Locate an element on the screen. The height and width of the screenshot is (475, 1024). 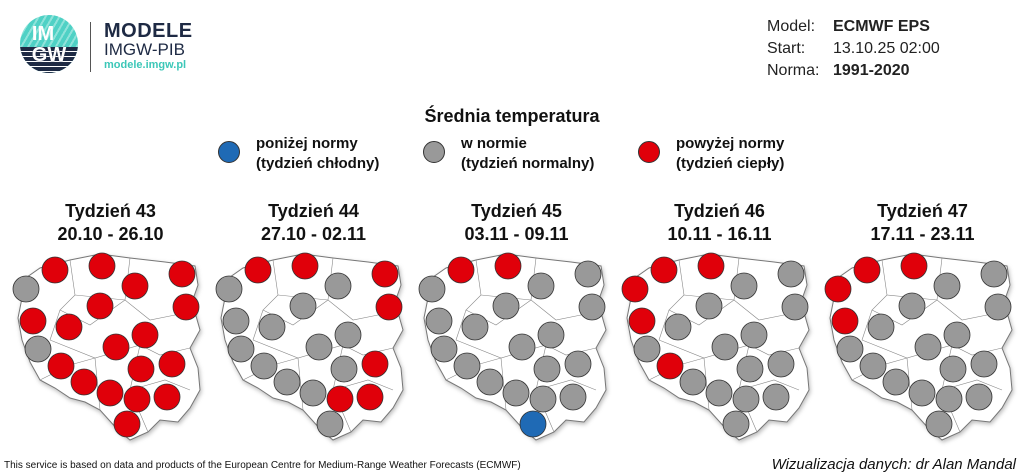
logo-divider is located at coordinates (90, 47).